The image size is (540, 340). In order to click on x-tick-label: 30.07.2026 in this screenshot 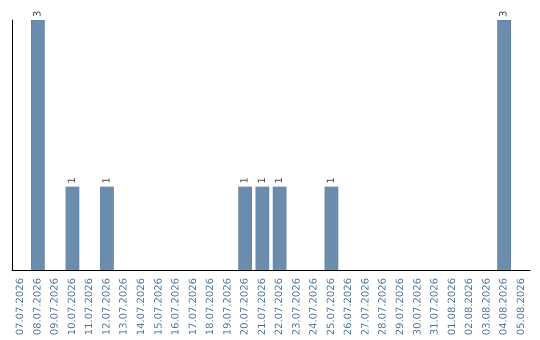, I will do `click(418, 307)`.